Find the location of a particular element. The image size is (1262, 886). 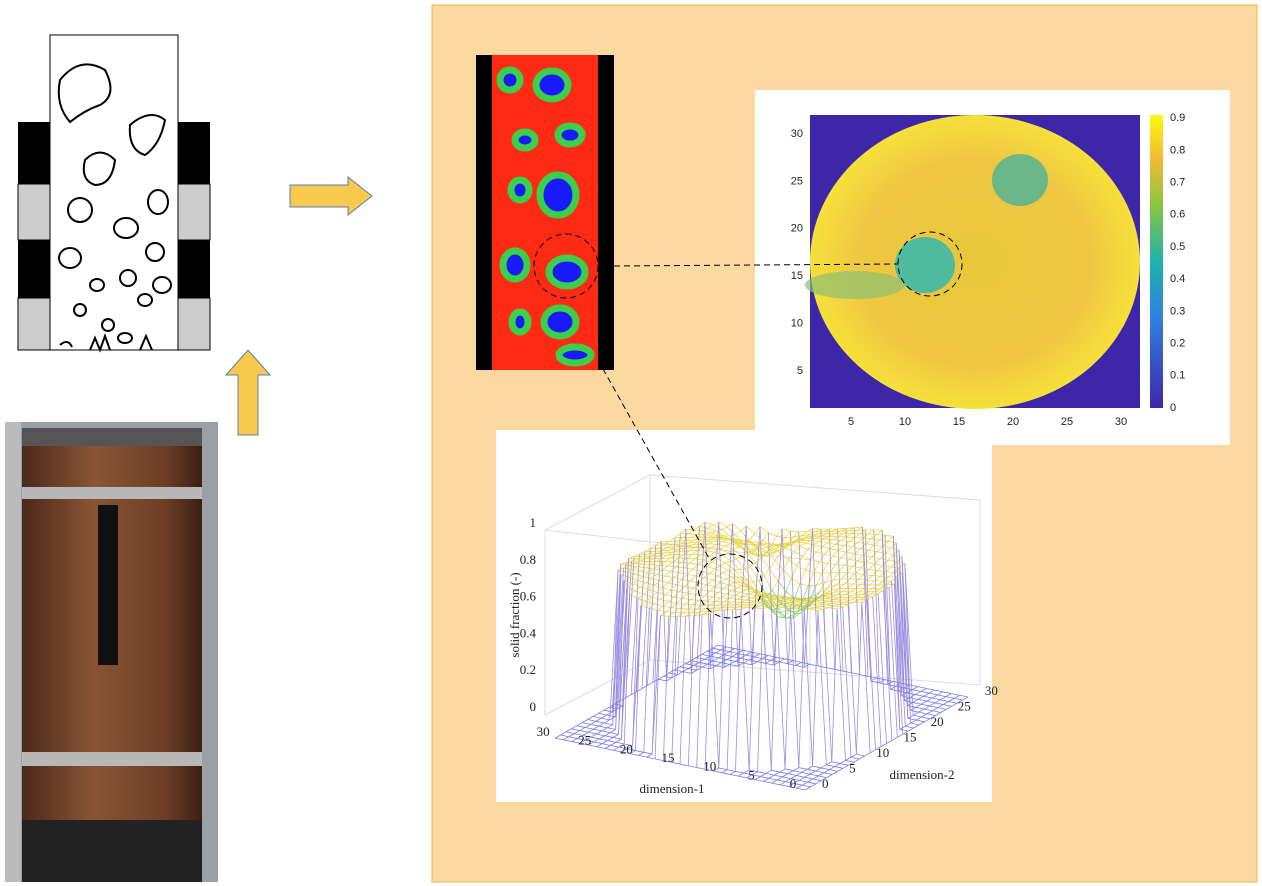

y-axis-label: dimension-2 is located at coordinates (922, 774).